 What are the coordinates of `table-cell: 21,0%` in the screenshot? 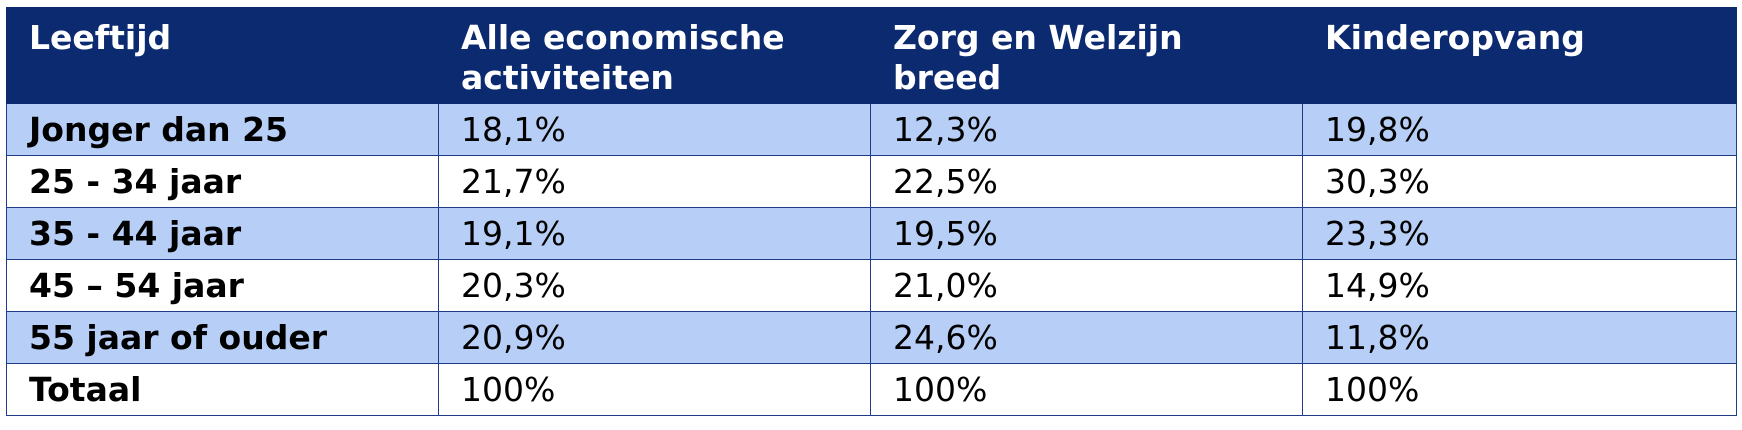 It's located at (1086, 285).